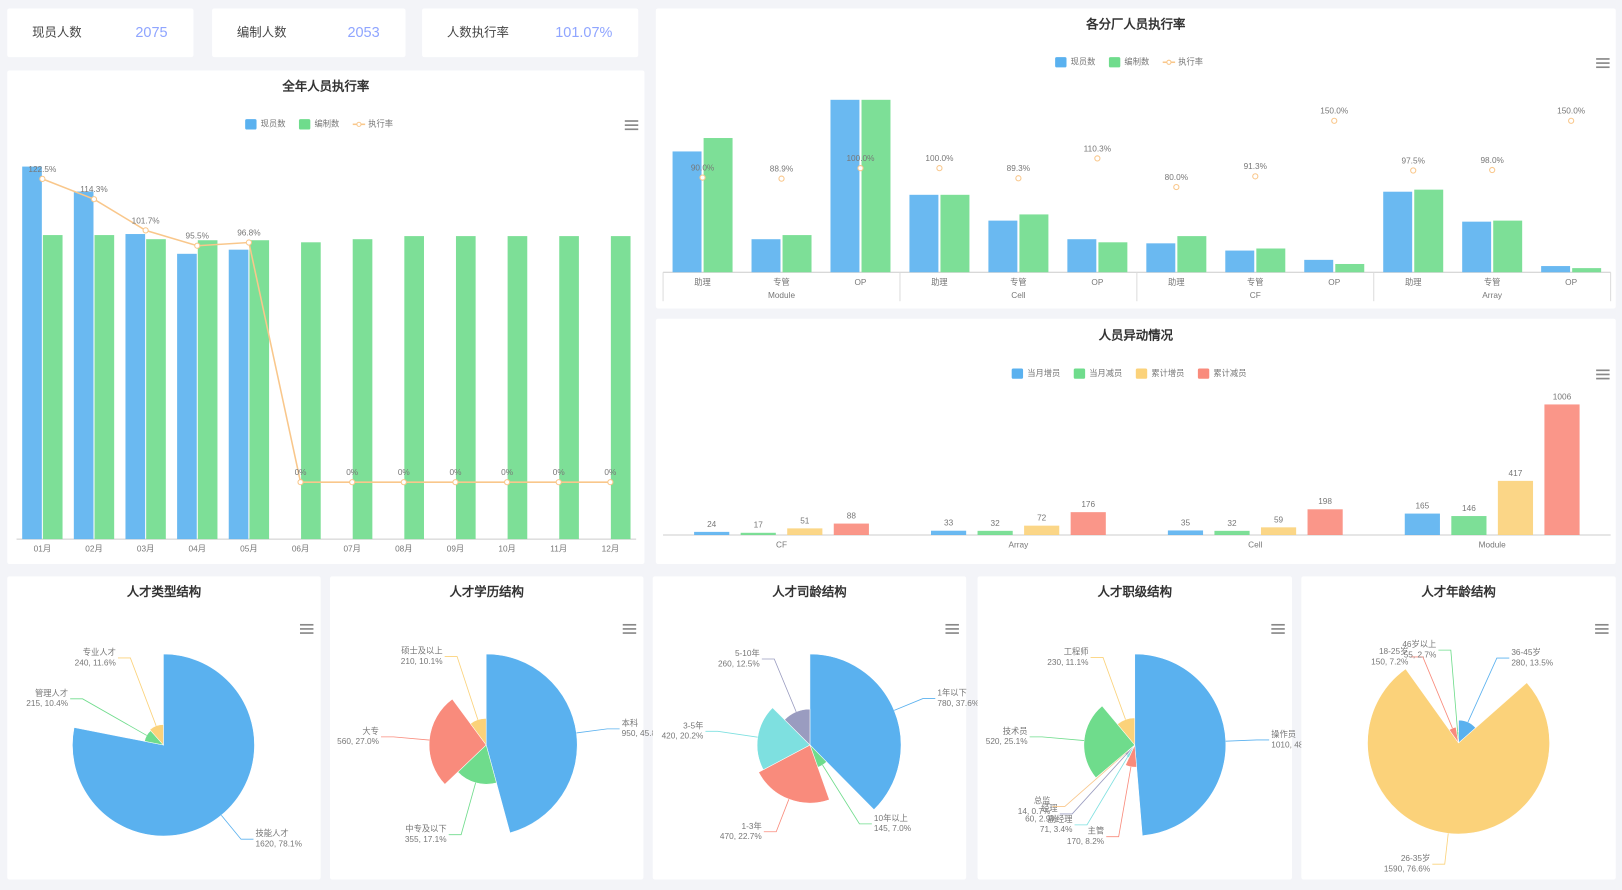 The height and width of the screenshot is (890, 1622). Describe the element at coordinates (583, 33) in the screenshot. I see `kpi-value: 101.07%` at that location.